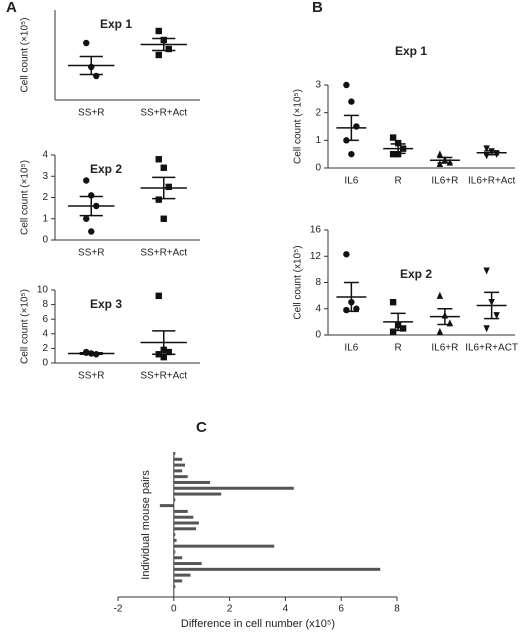 The image size is (520, 634). Describe the element at coordinates (341, 609) in the screenshot. I see `x-tick-label: 6` at that location.